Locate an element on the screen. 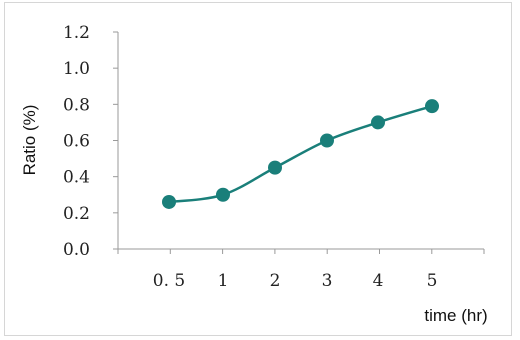 This screenshot has width=520, height=340. y-tick-label: 0.2 is located at coordinates (76, 214).